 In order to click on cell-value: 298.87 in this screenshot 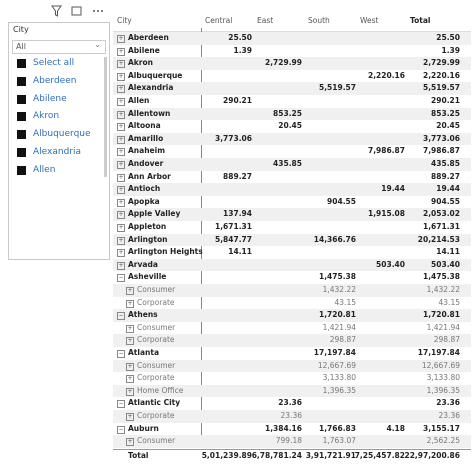, I will do `click(342, 340)`.